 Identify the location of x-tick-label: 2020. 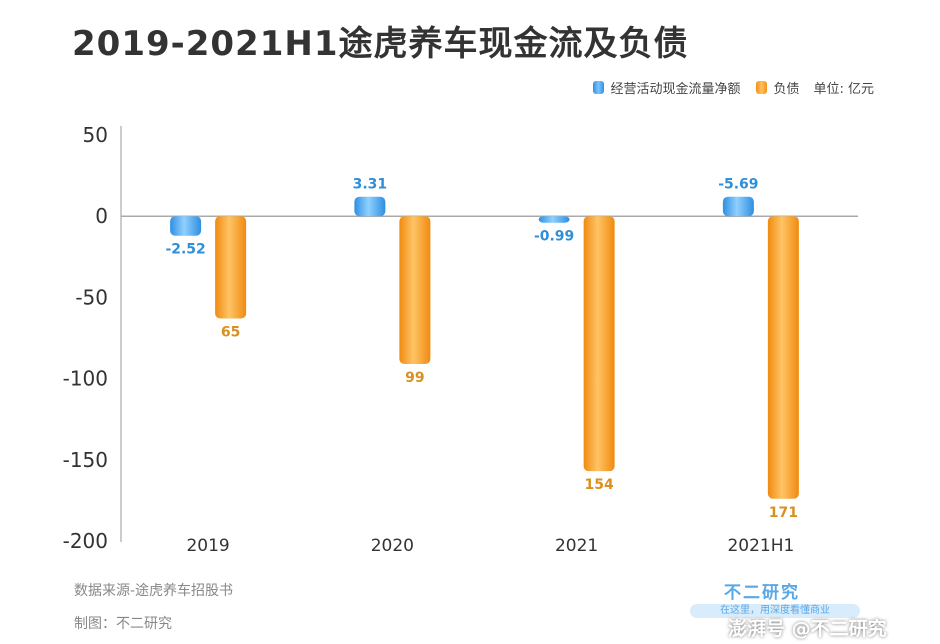
(392, 546).